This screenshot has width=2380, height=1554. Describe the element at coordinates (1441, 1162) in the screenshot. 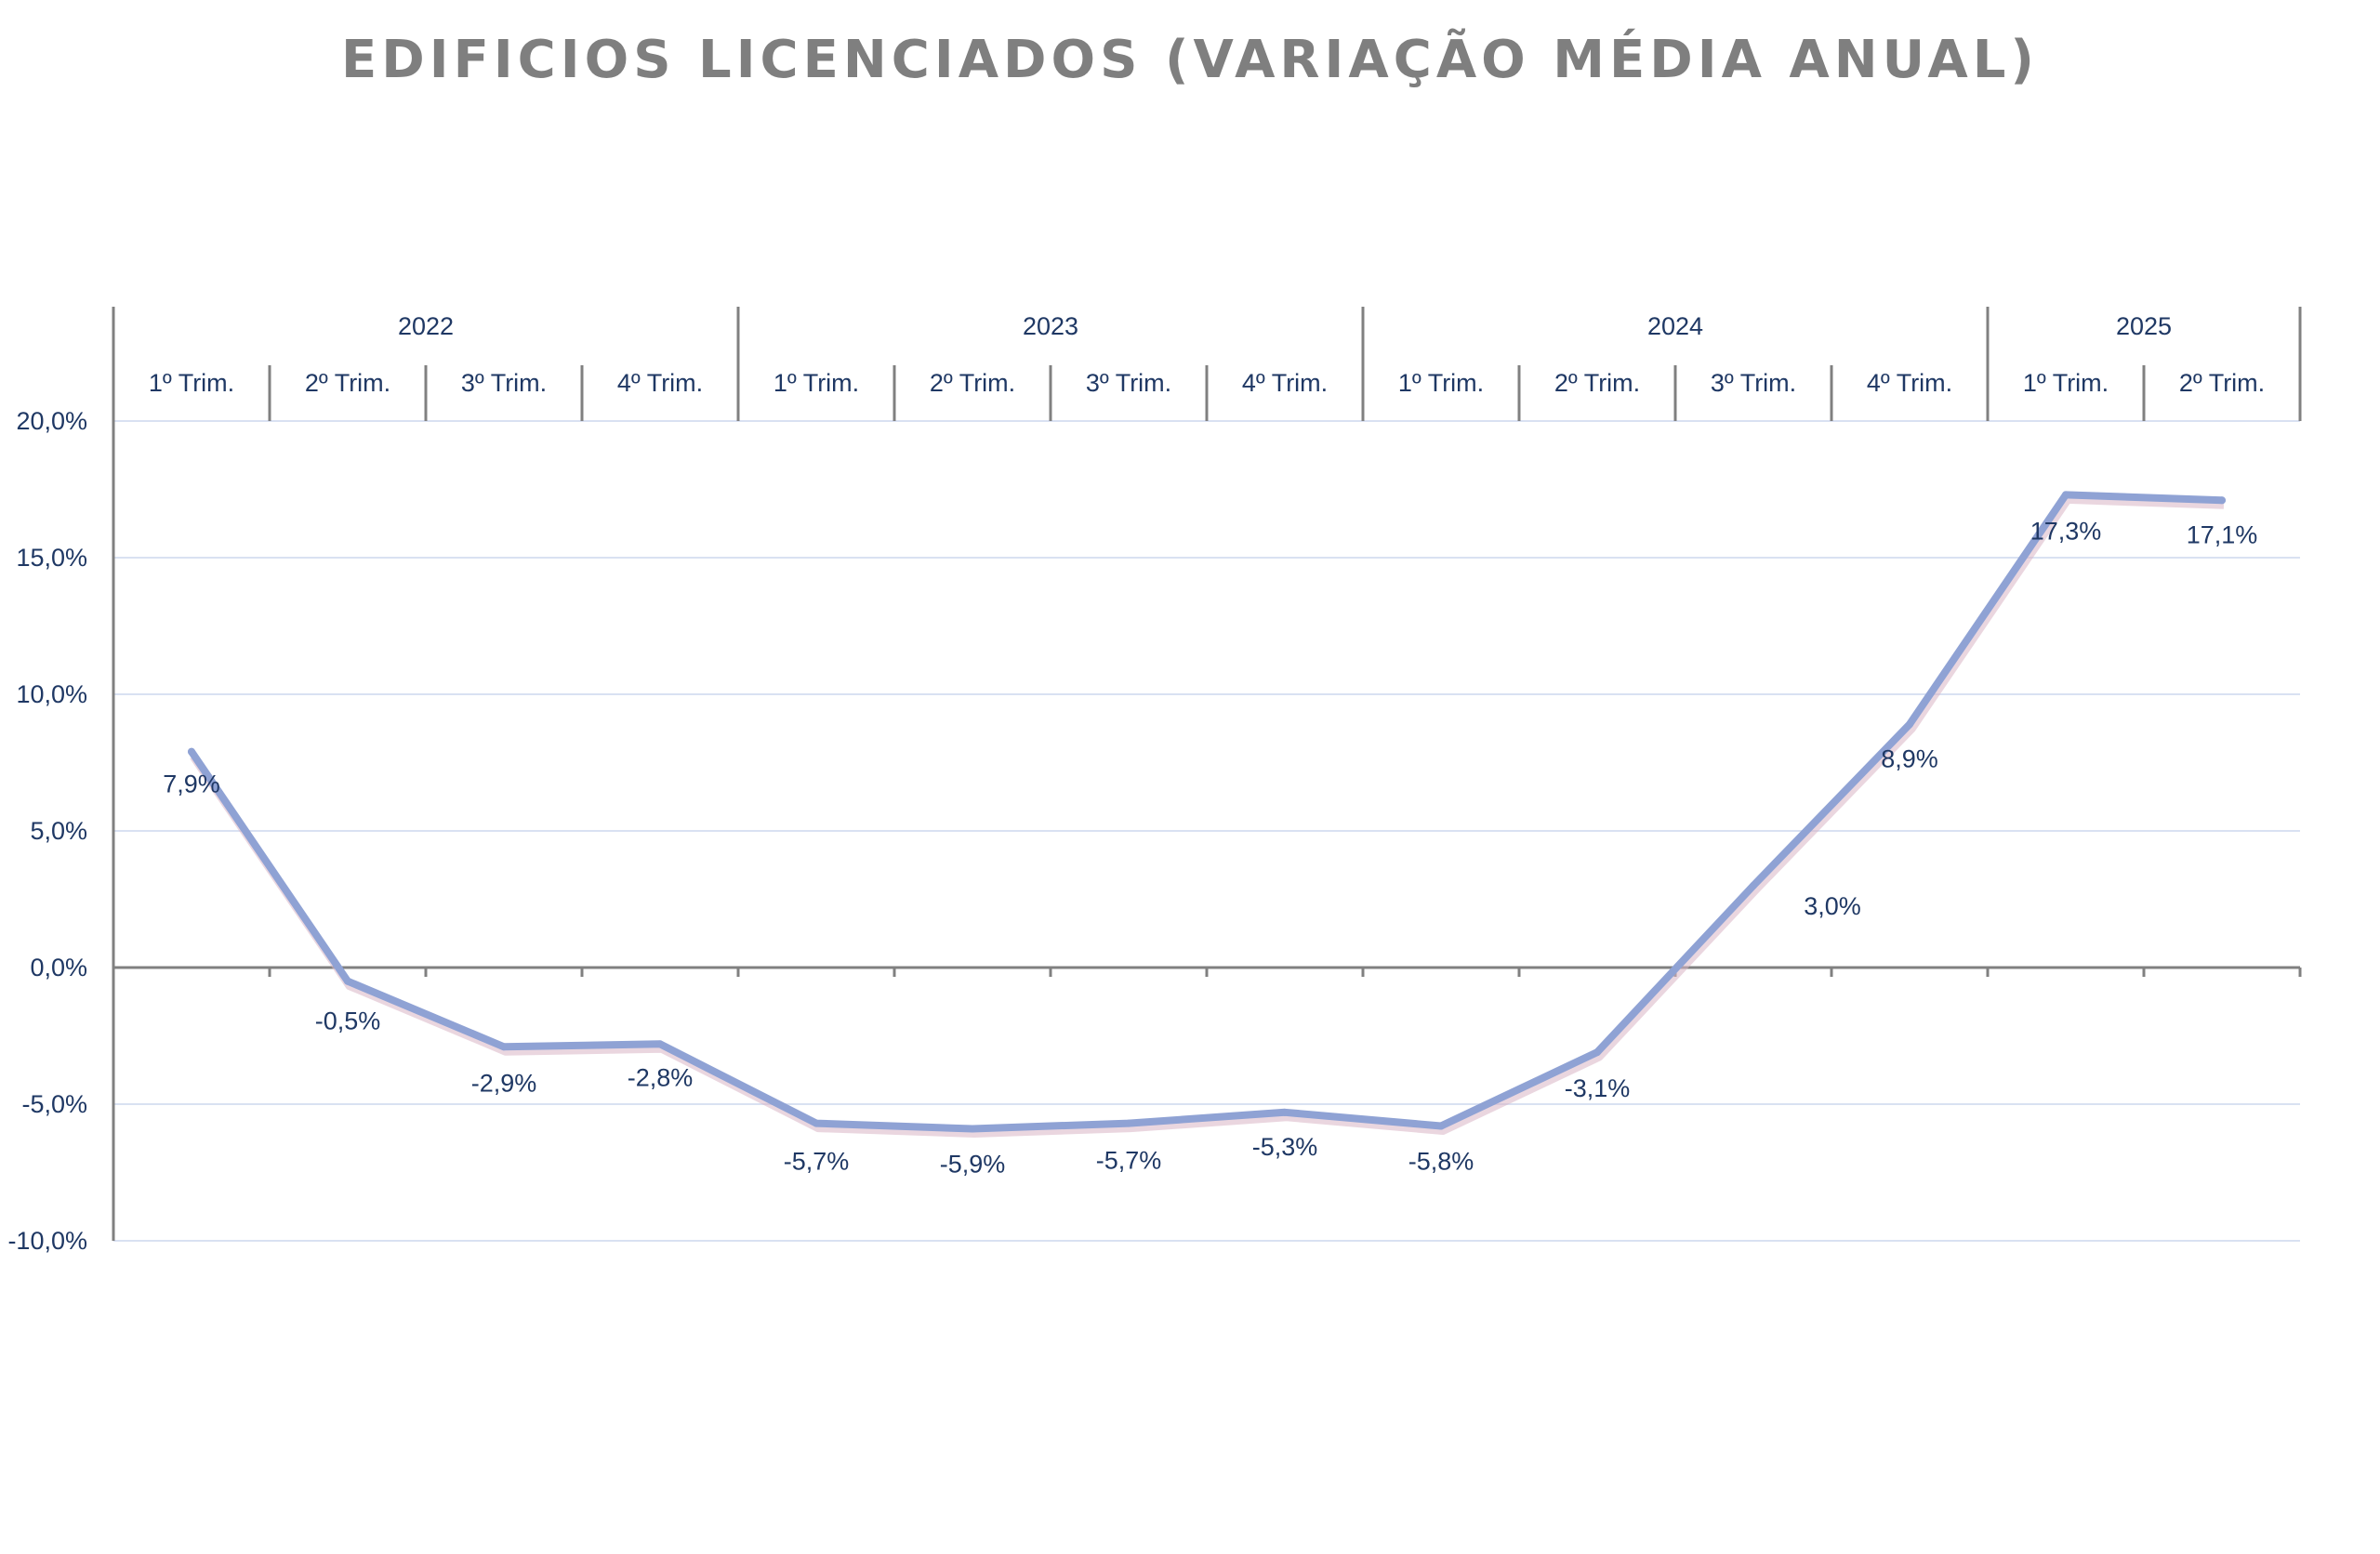

I see `data-label: -5,8%` at that location.